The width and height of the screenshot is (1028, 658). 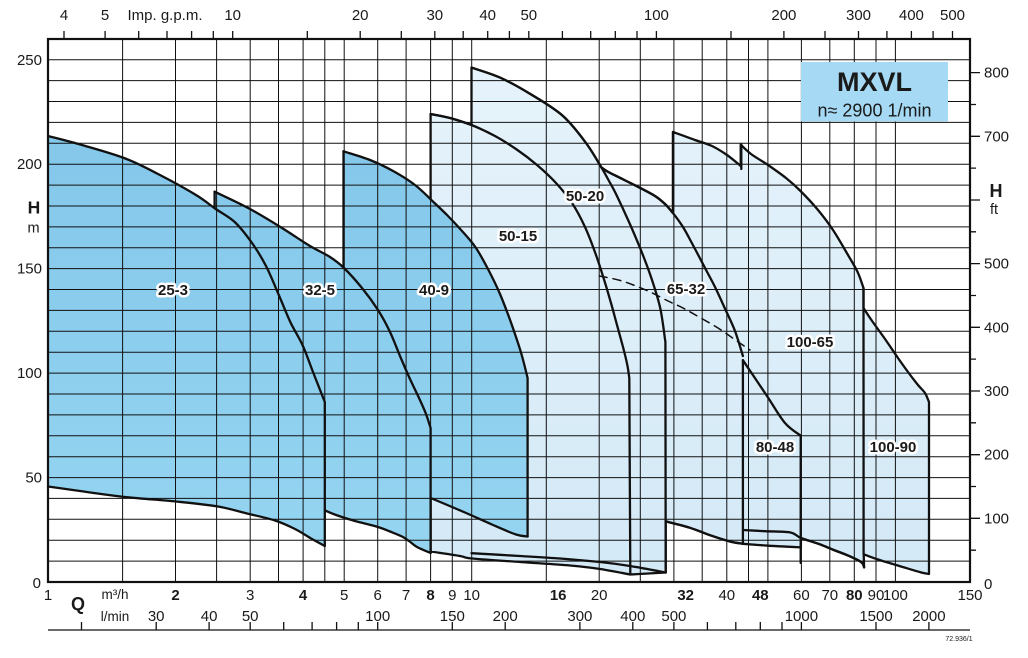 I want to click on svg-text: 2000, so click(x=928, y=616).